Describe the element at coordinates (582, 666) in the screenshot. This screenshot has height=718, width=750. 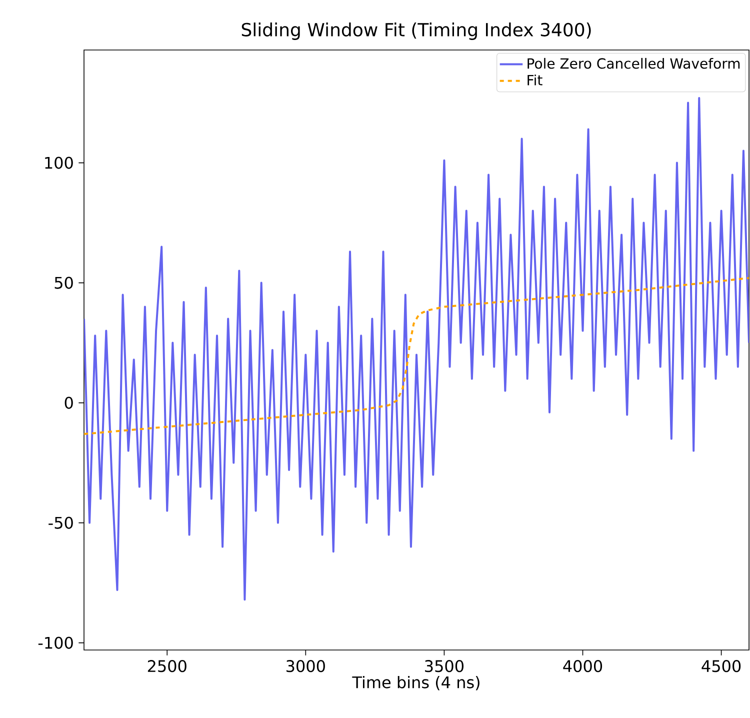
I see `x-tick-label: 4000` at that location.